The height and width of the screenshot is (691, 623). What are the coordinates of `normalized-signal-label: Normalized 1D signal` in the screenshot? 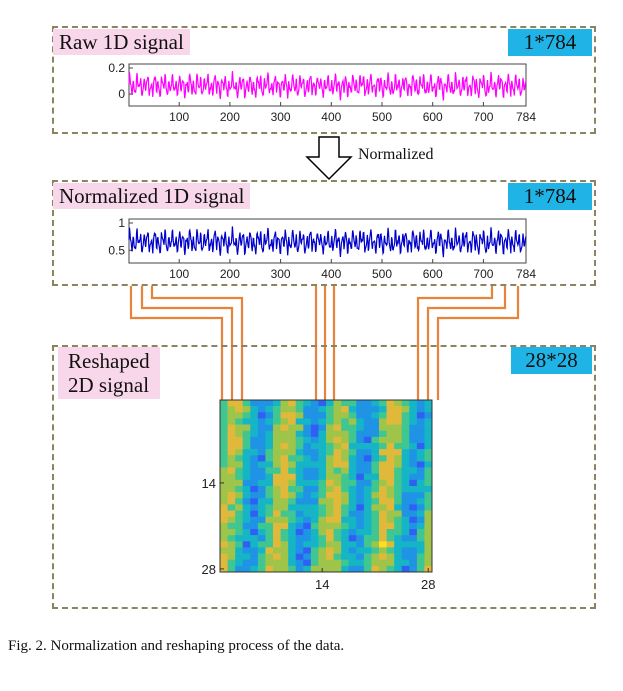 It's located at (152, 196).